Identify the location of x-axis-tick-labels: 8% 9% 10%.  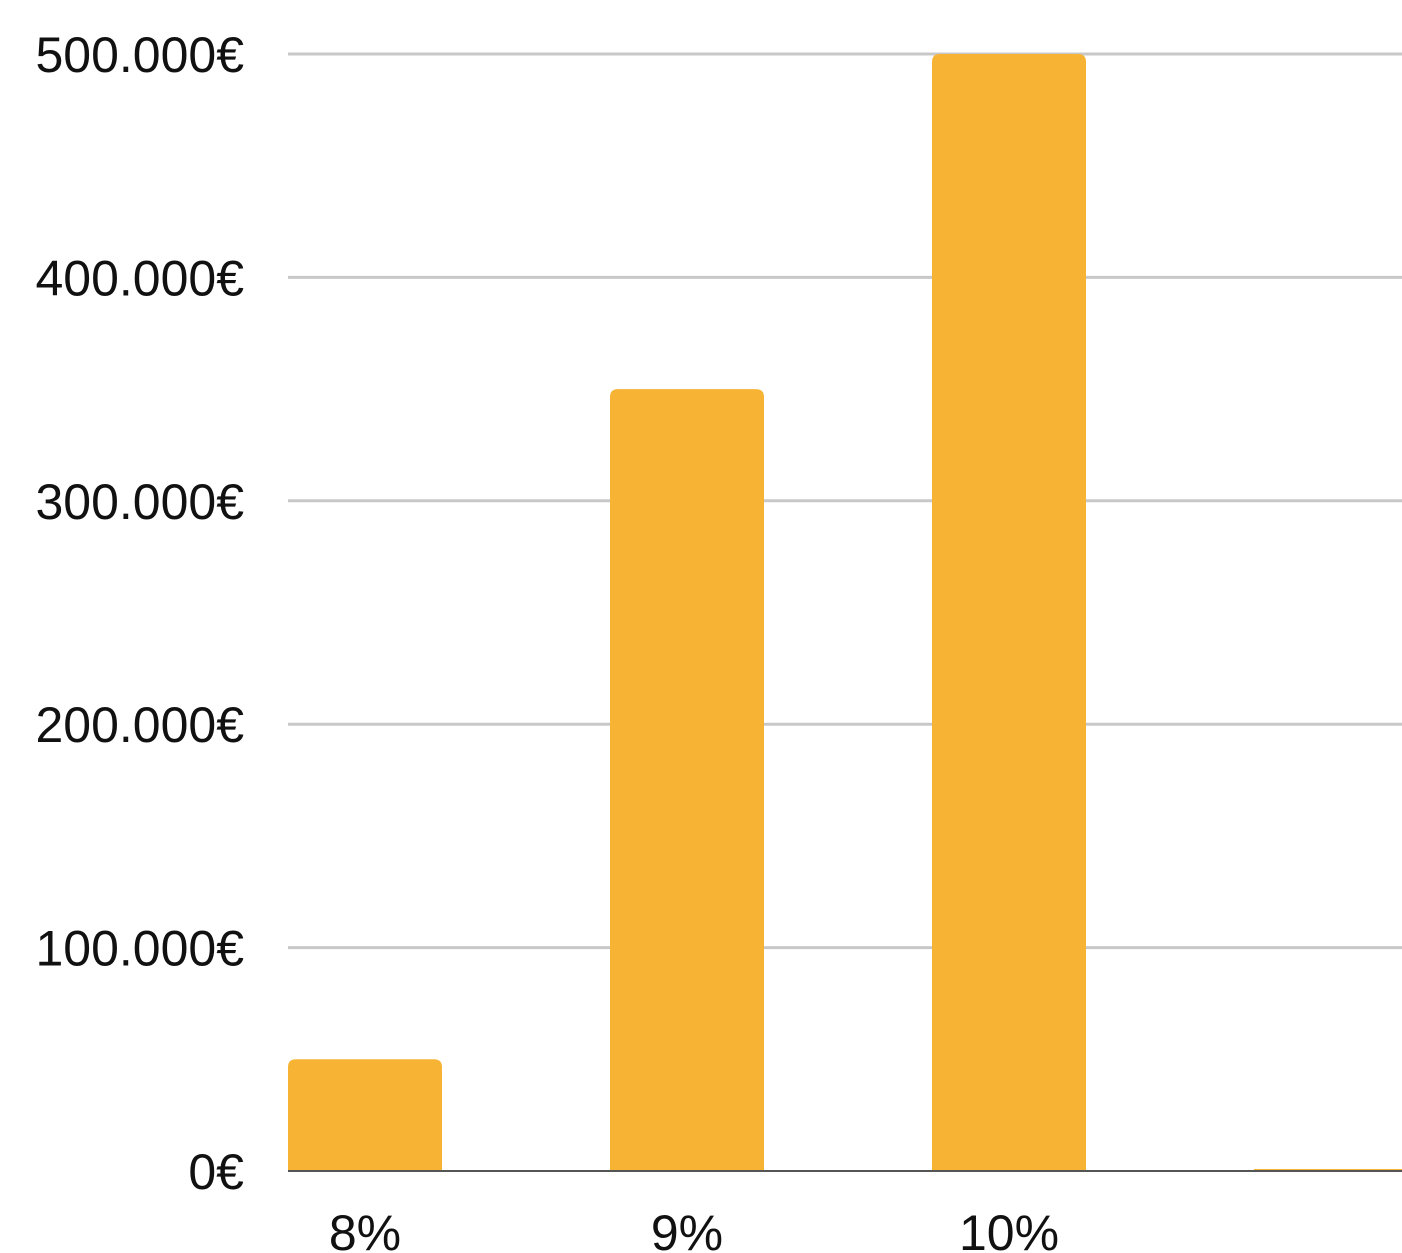
(694, 1229).